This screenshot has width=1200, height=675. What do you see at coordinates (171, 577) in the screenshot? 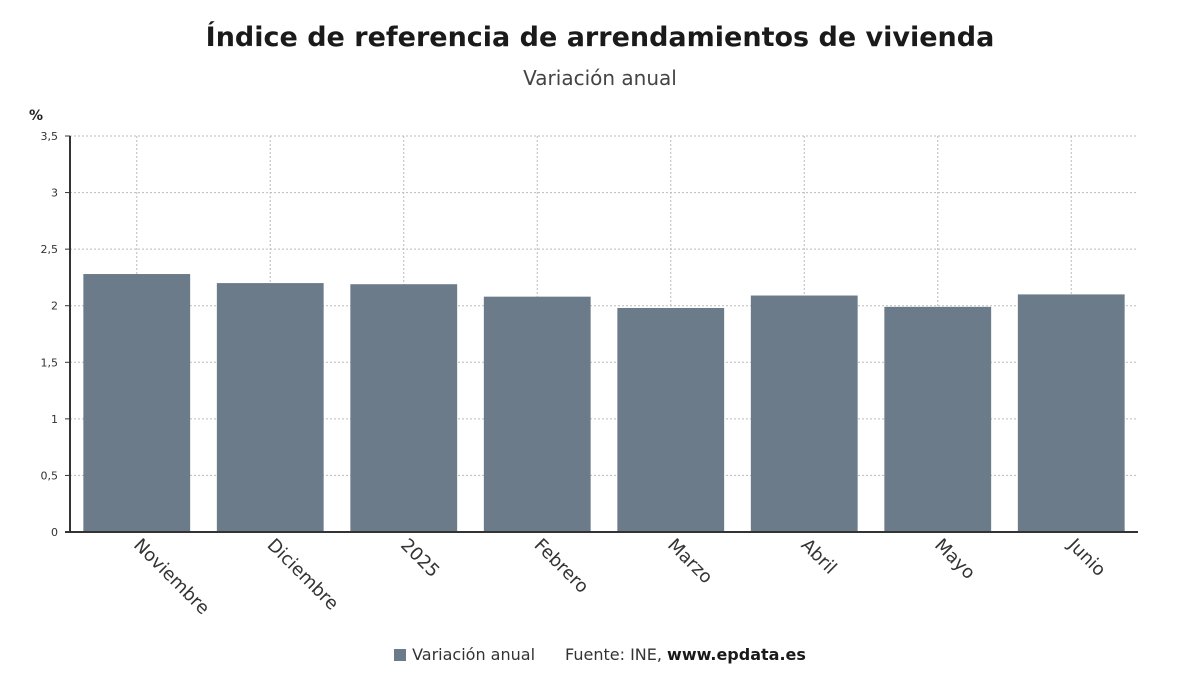
I see `x-tick-label: Noviembre` at bounding box center [171, 577].